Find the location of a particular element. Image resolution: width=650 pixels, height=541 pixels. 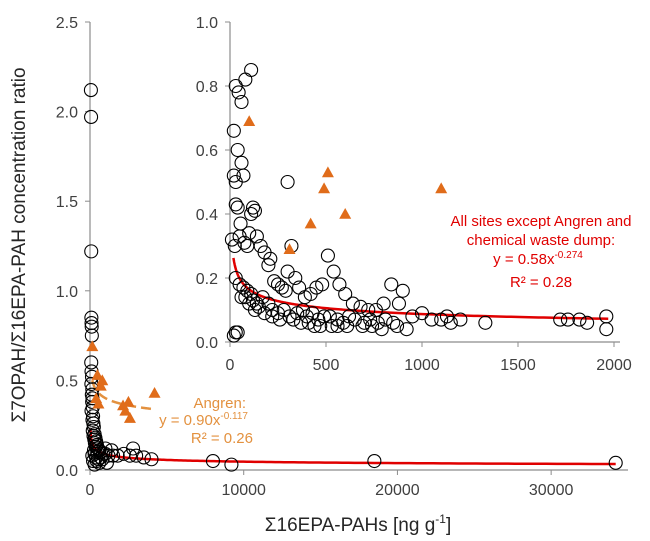

main-x-axis-title: Σ16EPA-PAHs [ng g-1] is located at coordinates (358, 524).